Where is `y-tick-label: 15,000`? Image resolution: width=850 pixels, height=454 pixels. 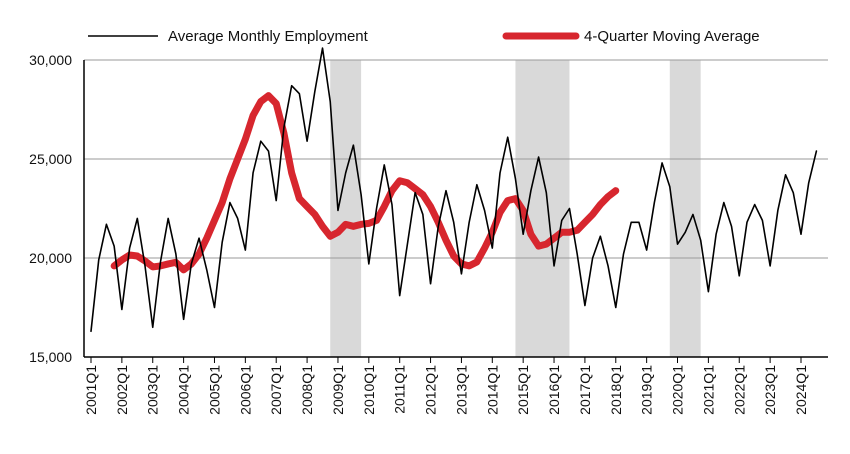 y-tick-label: 15,000 is located at coordinates (50, 357).